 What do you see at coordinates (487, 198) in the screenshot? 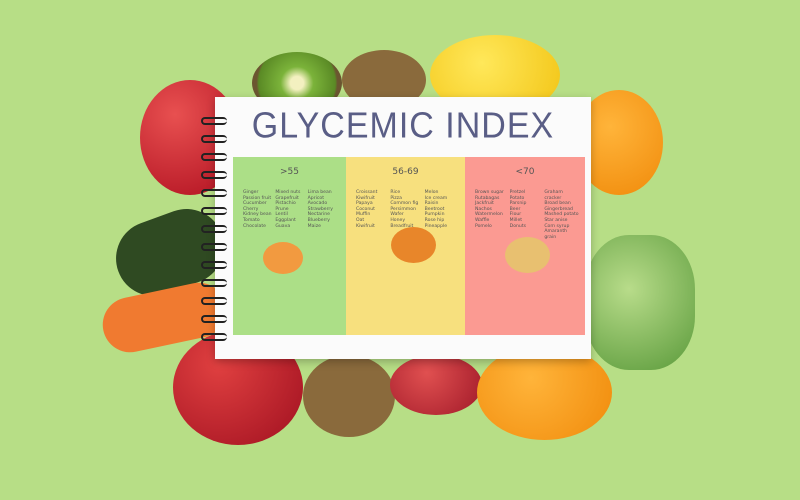
I see `food-item: Rutabagas` at bounding box center [487, 198].